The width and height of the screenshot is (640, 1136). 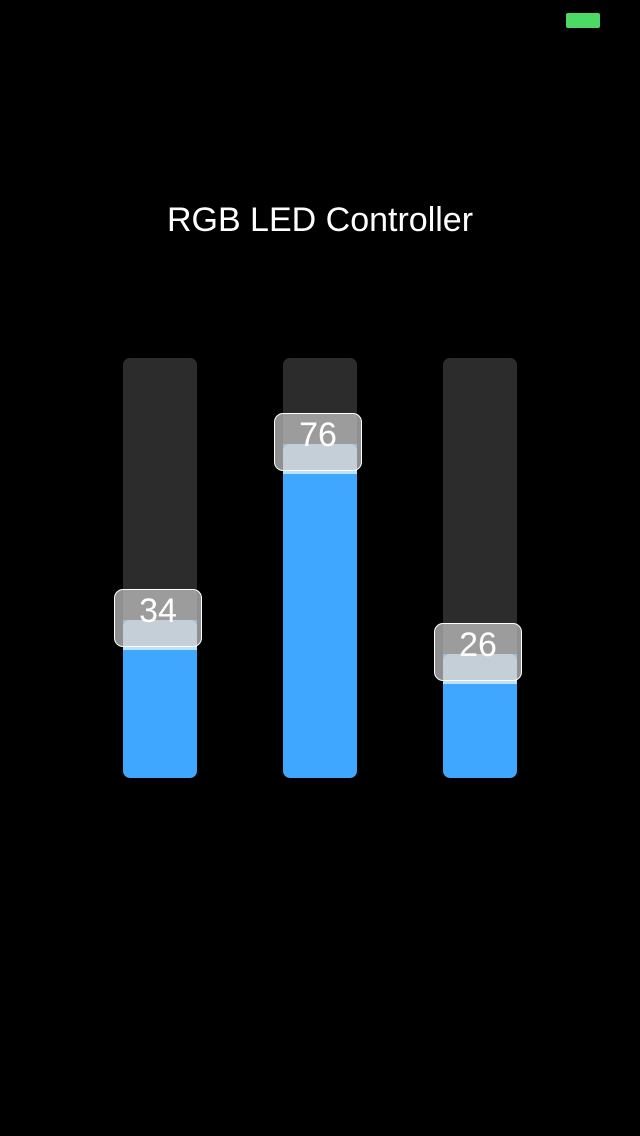 I want to click on battery-icon, so click(x=583, y=20).